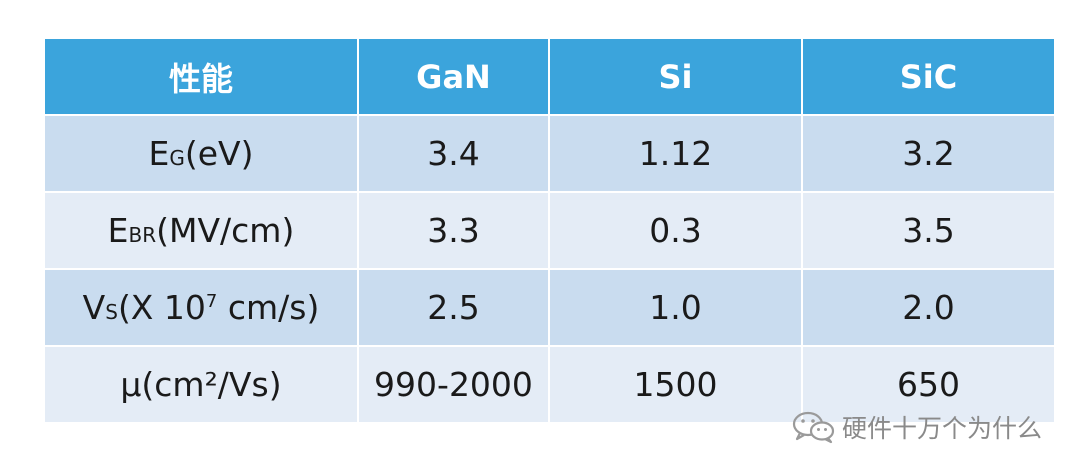 This screenshot has width=1080, height=473. I want to click on watermark: 硬件十万个为什么, so click(917, 427).